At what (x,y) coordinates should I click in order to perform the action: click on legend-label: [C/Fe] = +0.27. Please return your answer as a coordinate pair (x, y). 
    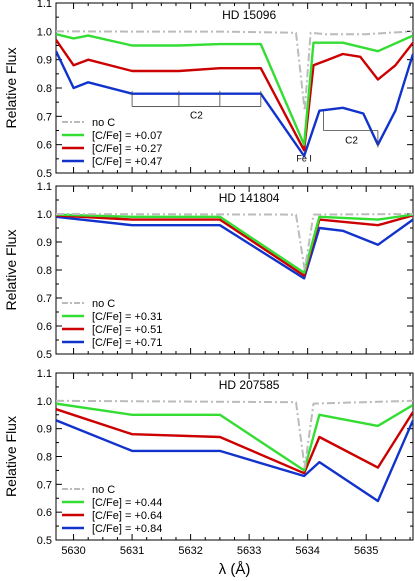
    Looking at the image, I should click on (127, 149).